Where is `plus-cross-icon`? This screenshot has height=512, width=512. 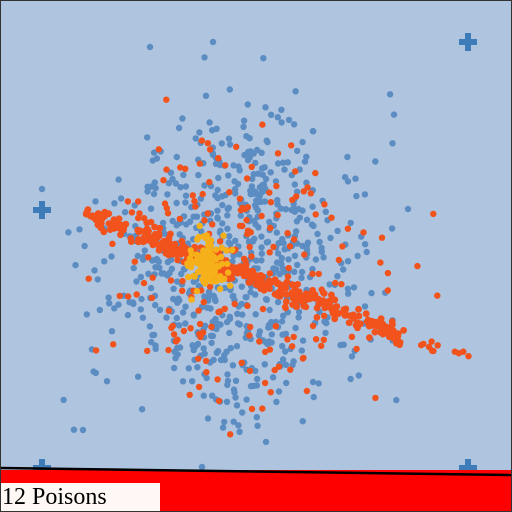
plus-cross-icon is located at coordinates (468, 468).